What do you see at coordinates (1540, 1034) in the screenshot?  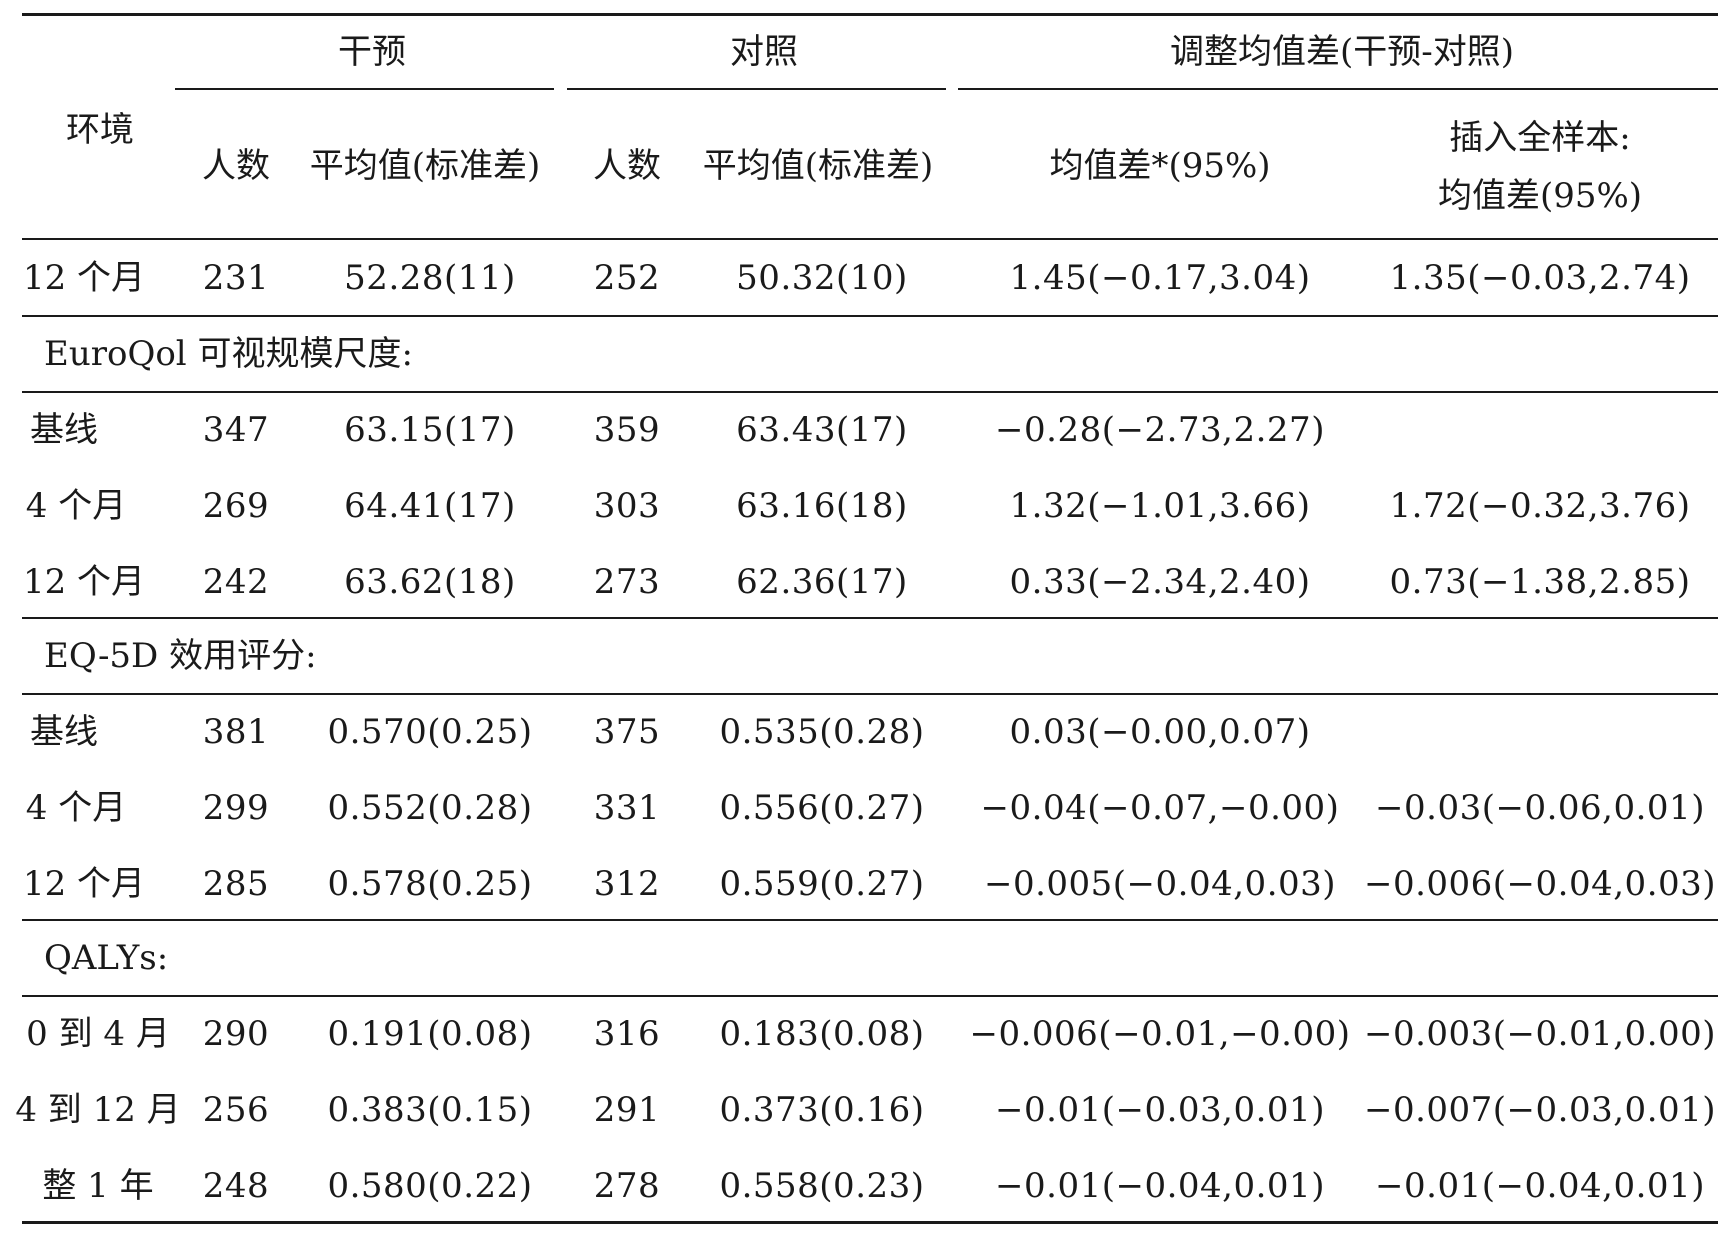 I see `cell-diff-imputed: −0.003(−0.01,0.00)` at bounding box center [1540, 1034].